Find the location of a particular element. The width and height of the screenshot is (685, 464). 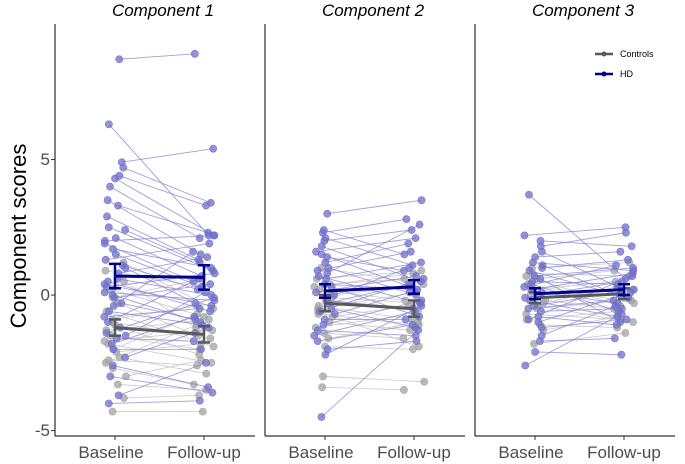

y-tick-label: -5 is located at coordinates (42, 430).